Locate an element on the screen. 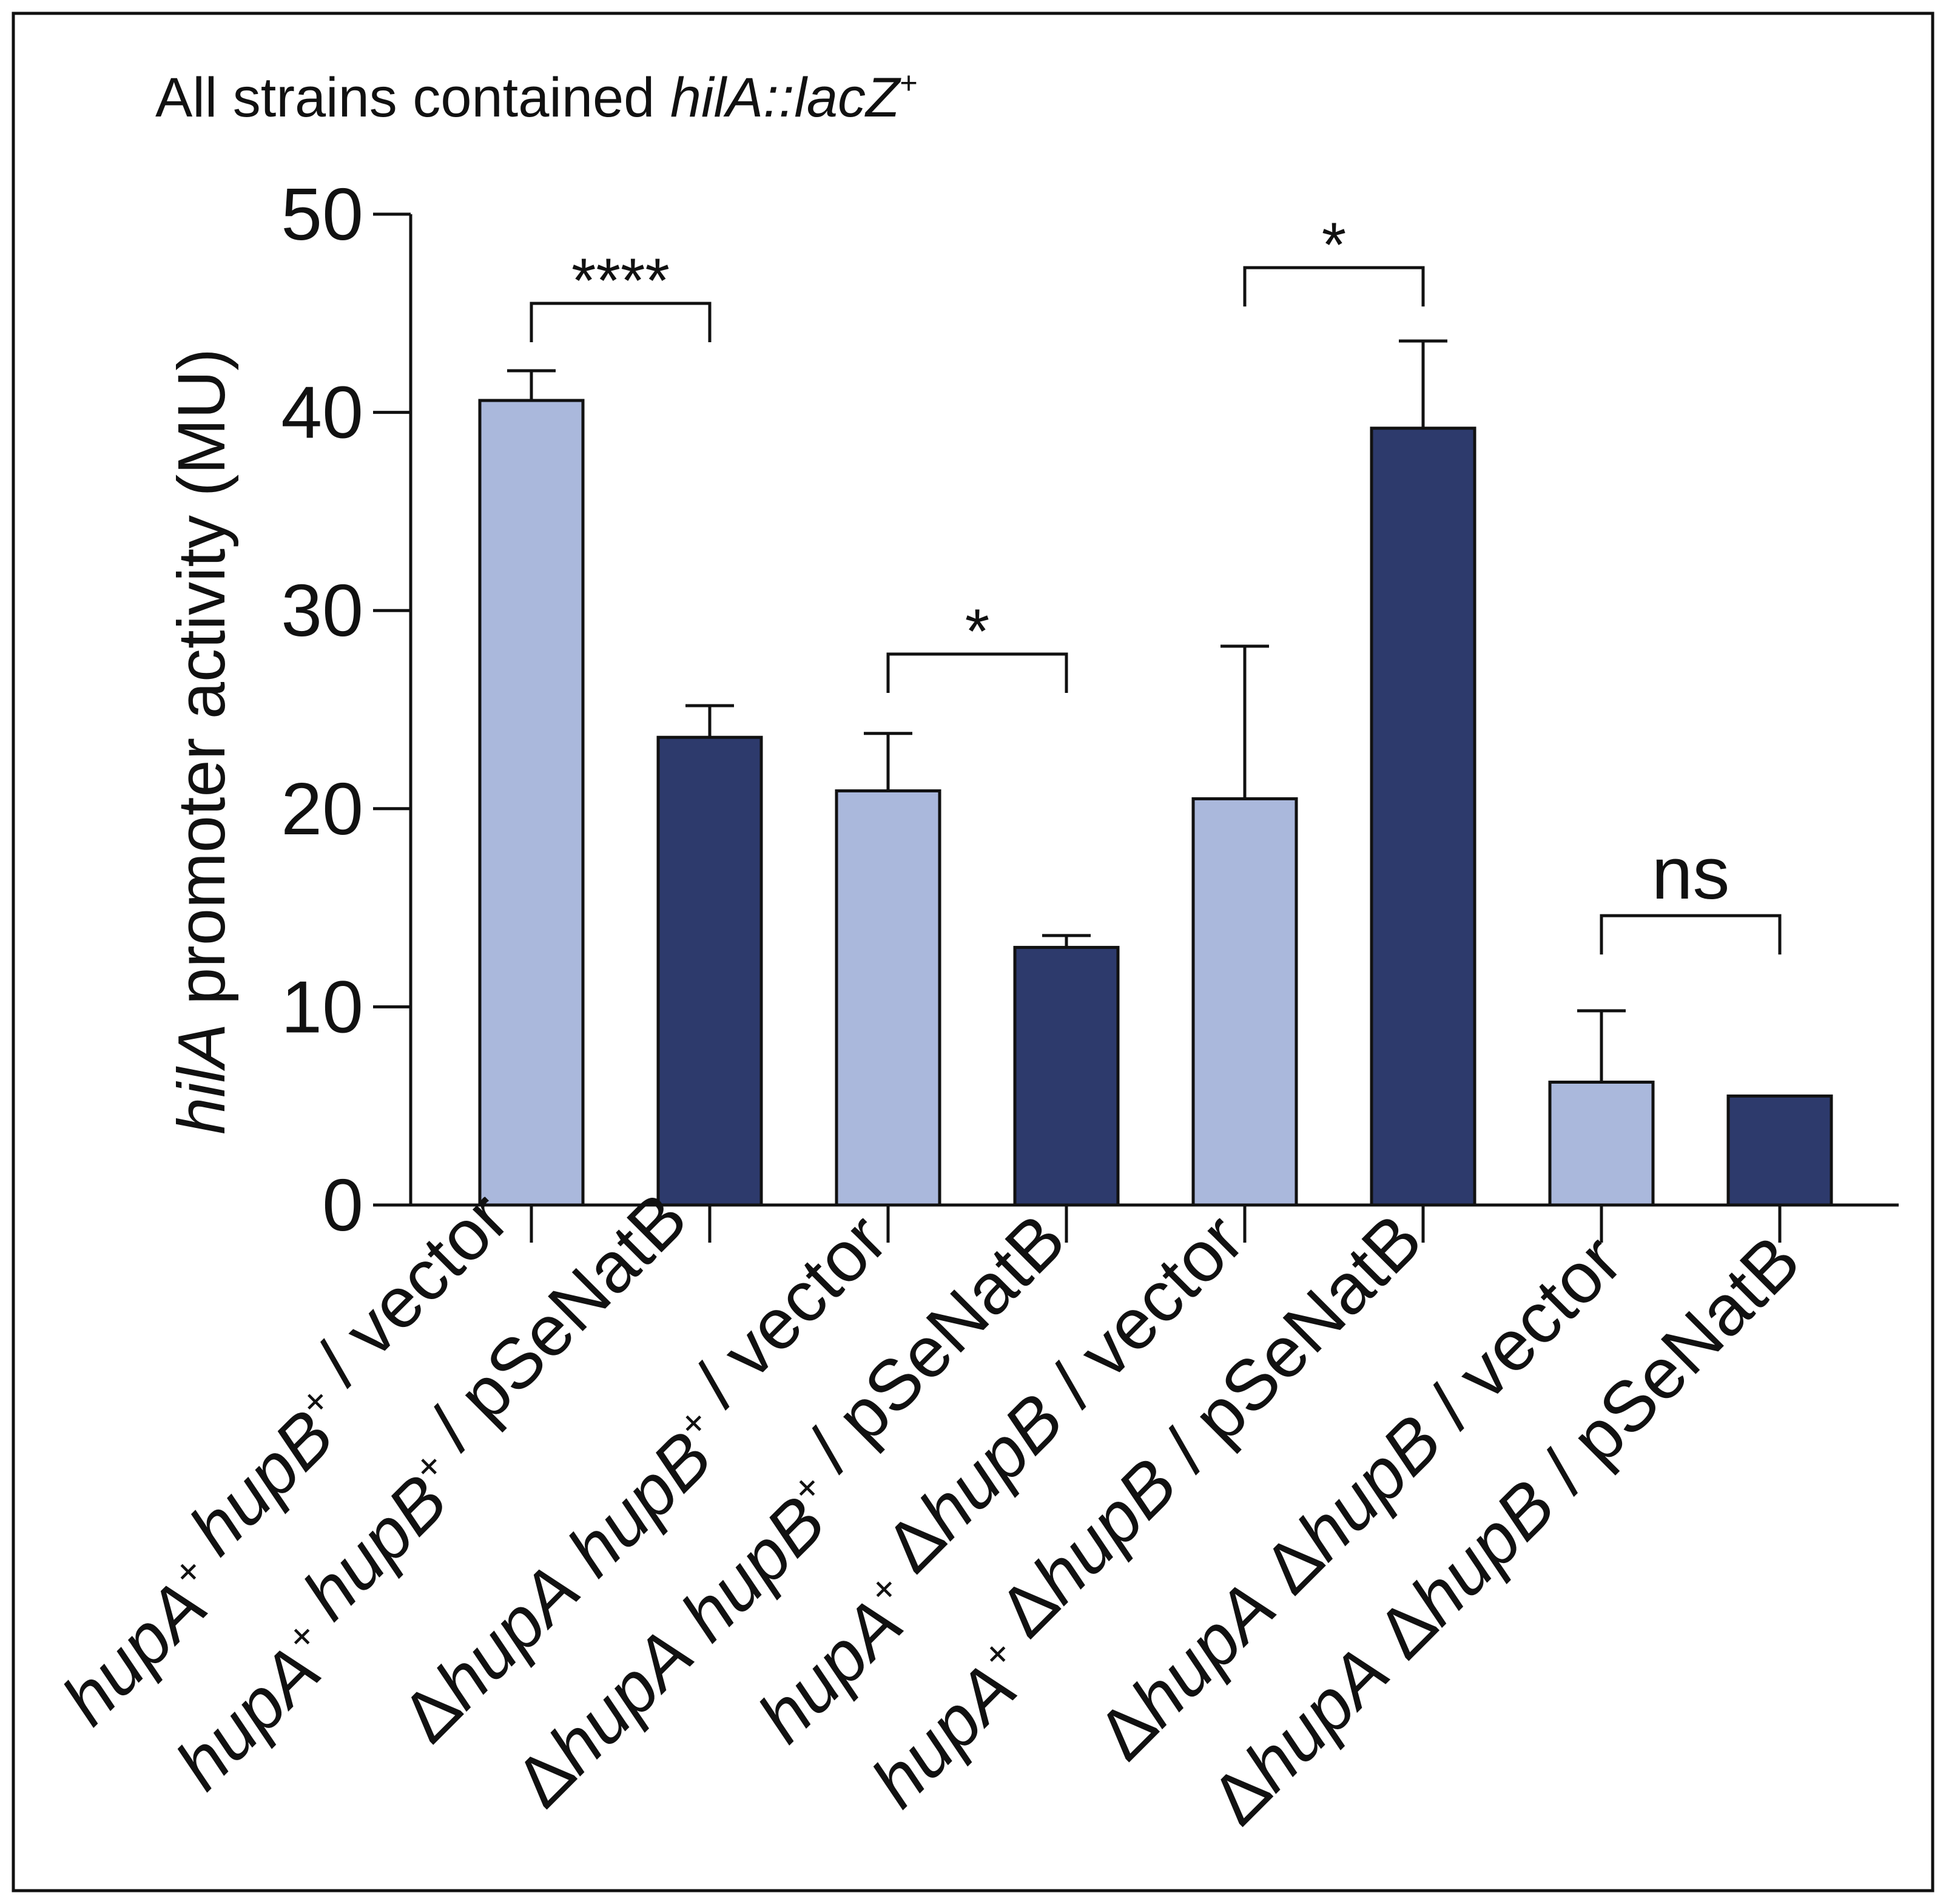 The image size is (1946, 1904). chart-title-gene: hilA::lacZ is located at coordinates (785, 98).